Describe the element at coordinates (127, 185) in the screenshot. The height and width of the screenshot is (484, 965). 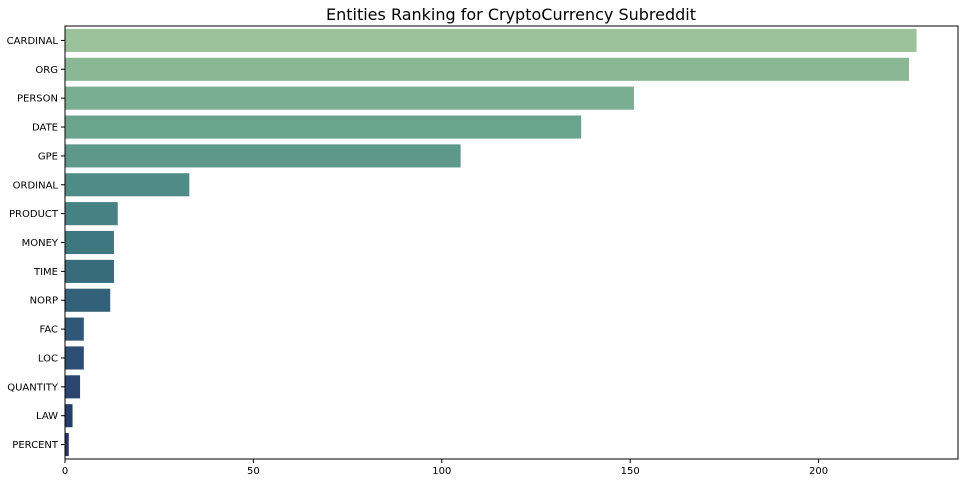
I see `bar-ordinal` at that location.